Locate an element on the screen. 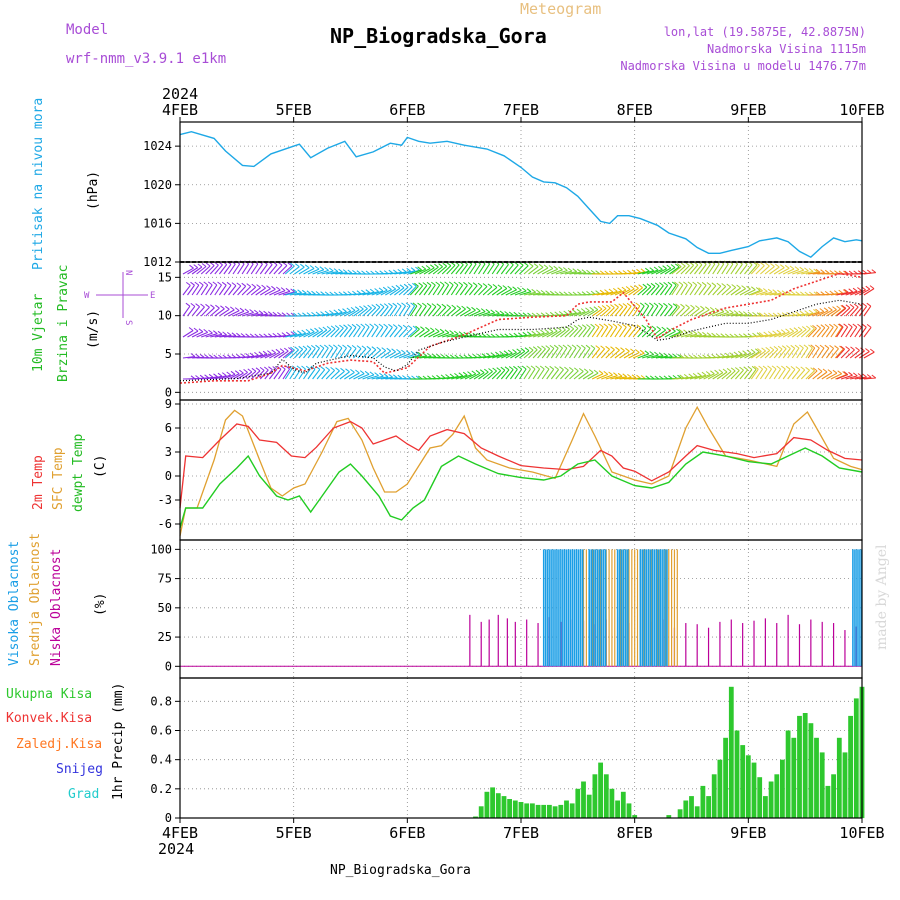  subtitle: Meteogram is located at coordinates (560, 9).